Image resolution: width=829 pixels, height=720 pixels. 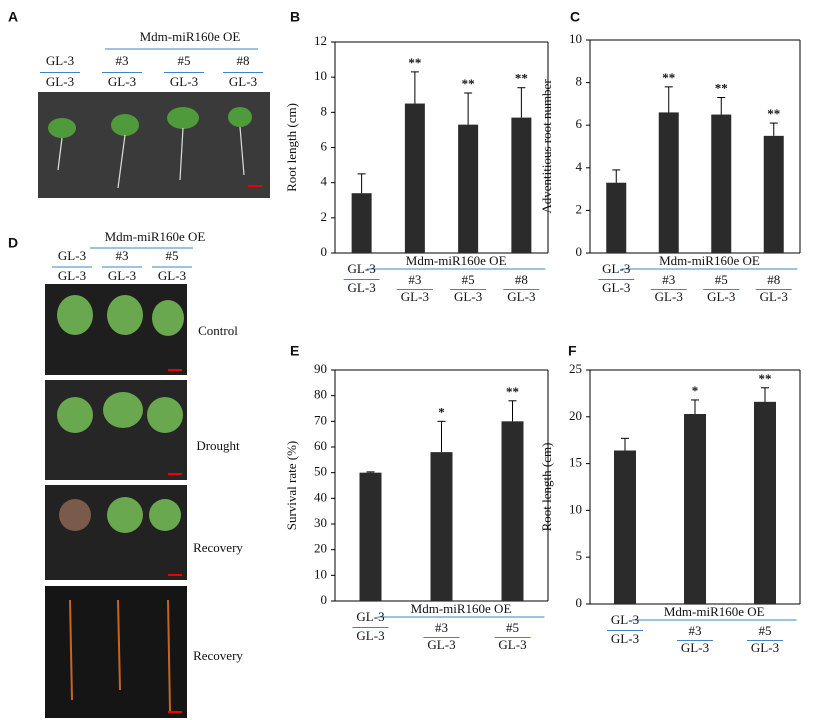 I want to click on panel-letter: E, so click(x=294, y=351).